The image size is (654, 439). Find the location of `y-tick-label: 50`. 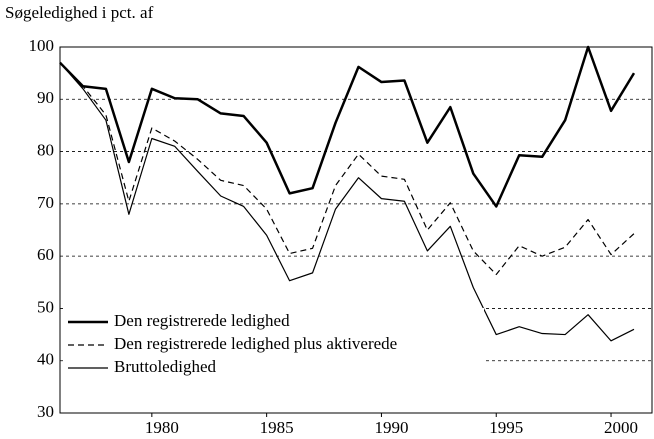

y-tick-label: 50 is located at coordinates (45, 306).